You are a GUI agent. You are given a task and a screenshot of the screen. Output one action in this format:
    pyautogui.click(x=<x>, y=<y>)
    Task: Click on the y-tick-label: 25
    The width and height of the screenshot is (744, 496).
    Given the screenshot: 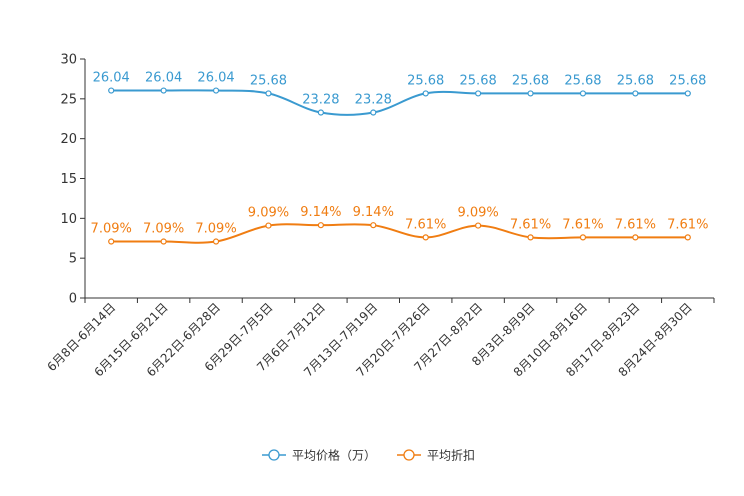 What is the action you would take?
    pyautogui.click(x=68, y=99)
    